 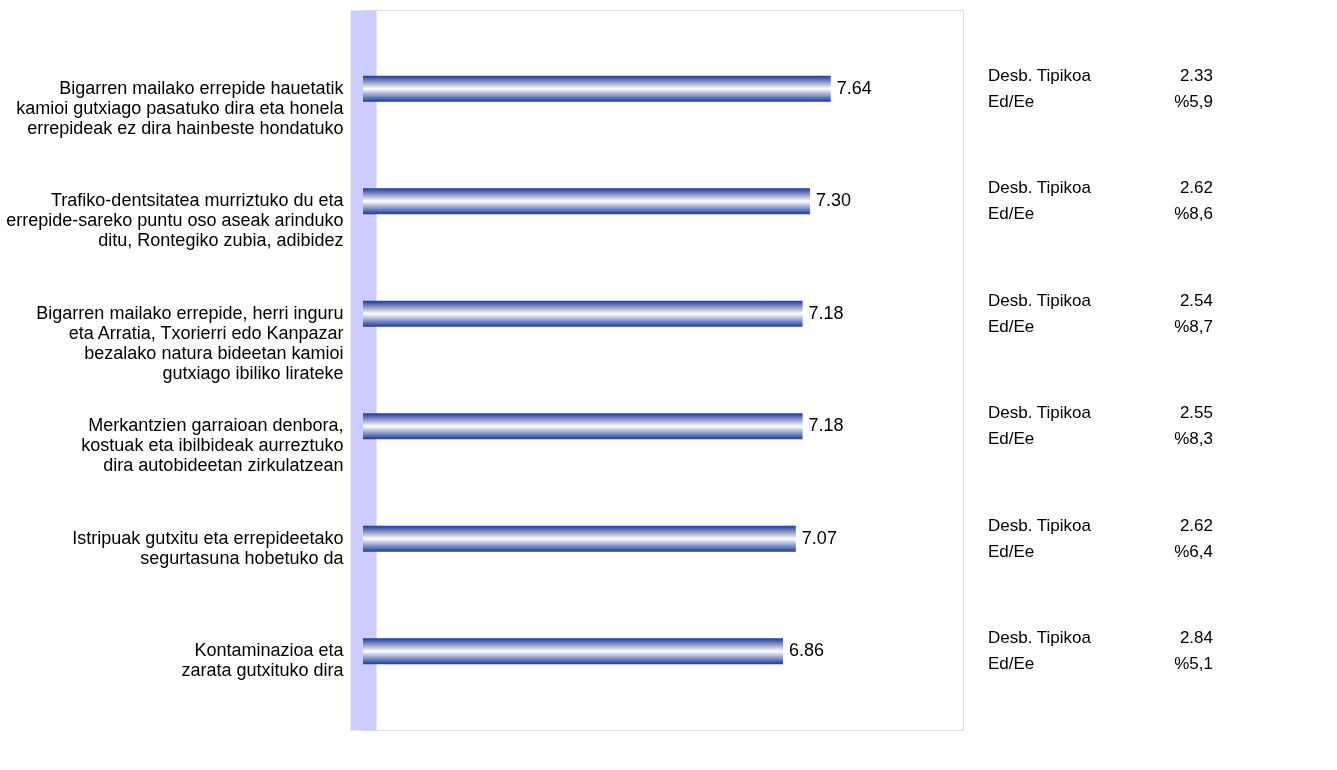 What do you see at coordinates (1196, 638) in the screenshot?
I see `text: 2.84` at bounding box center [1196, 638].